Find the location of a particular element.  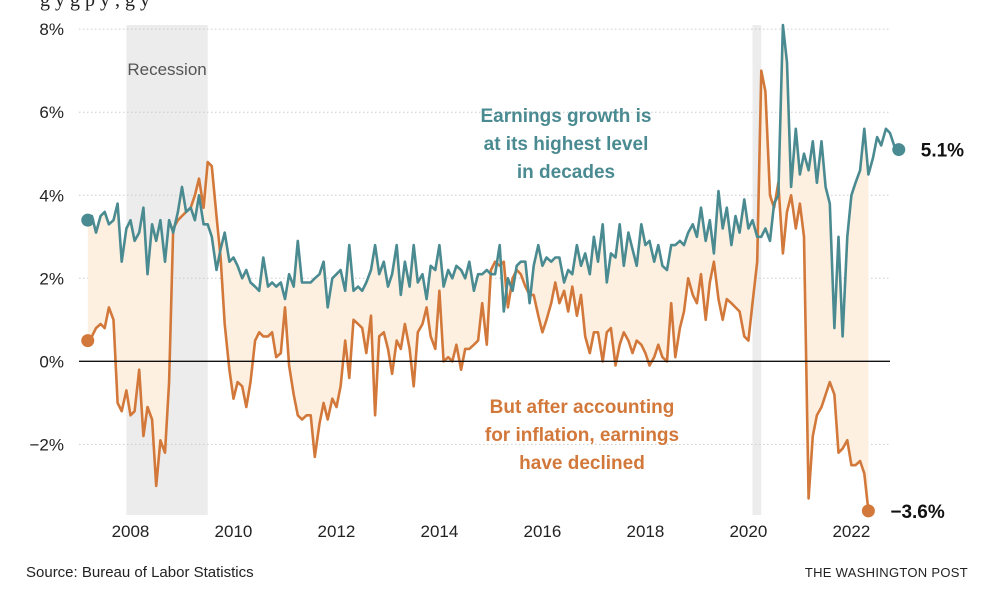

recession-label: Recession is located at coordinates (166, 69).